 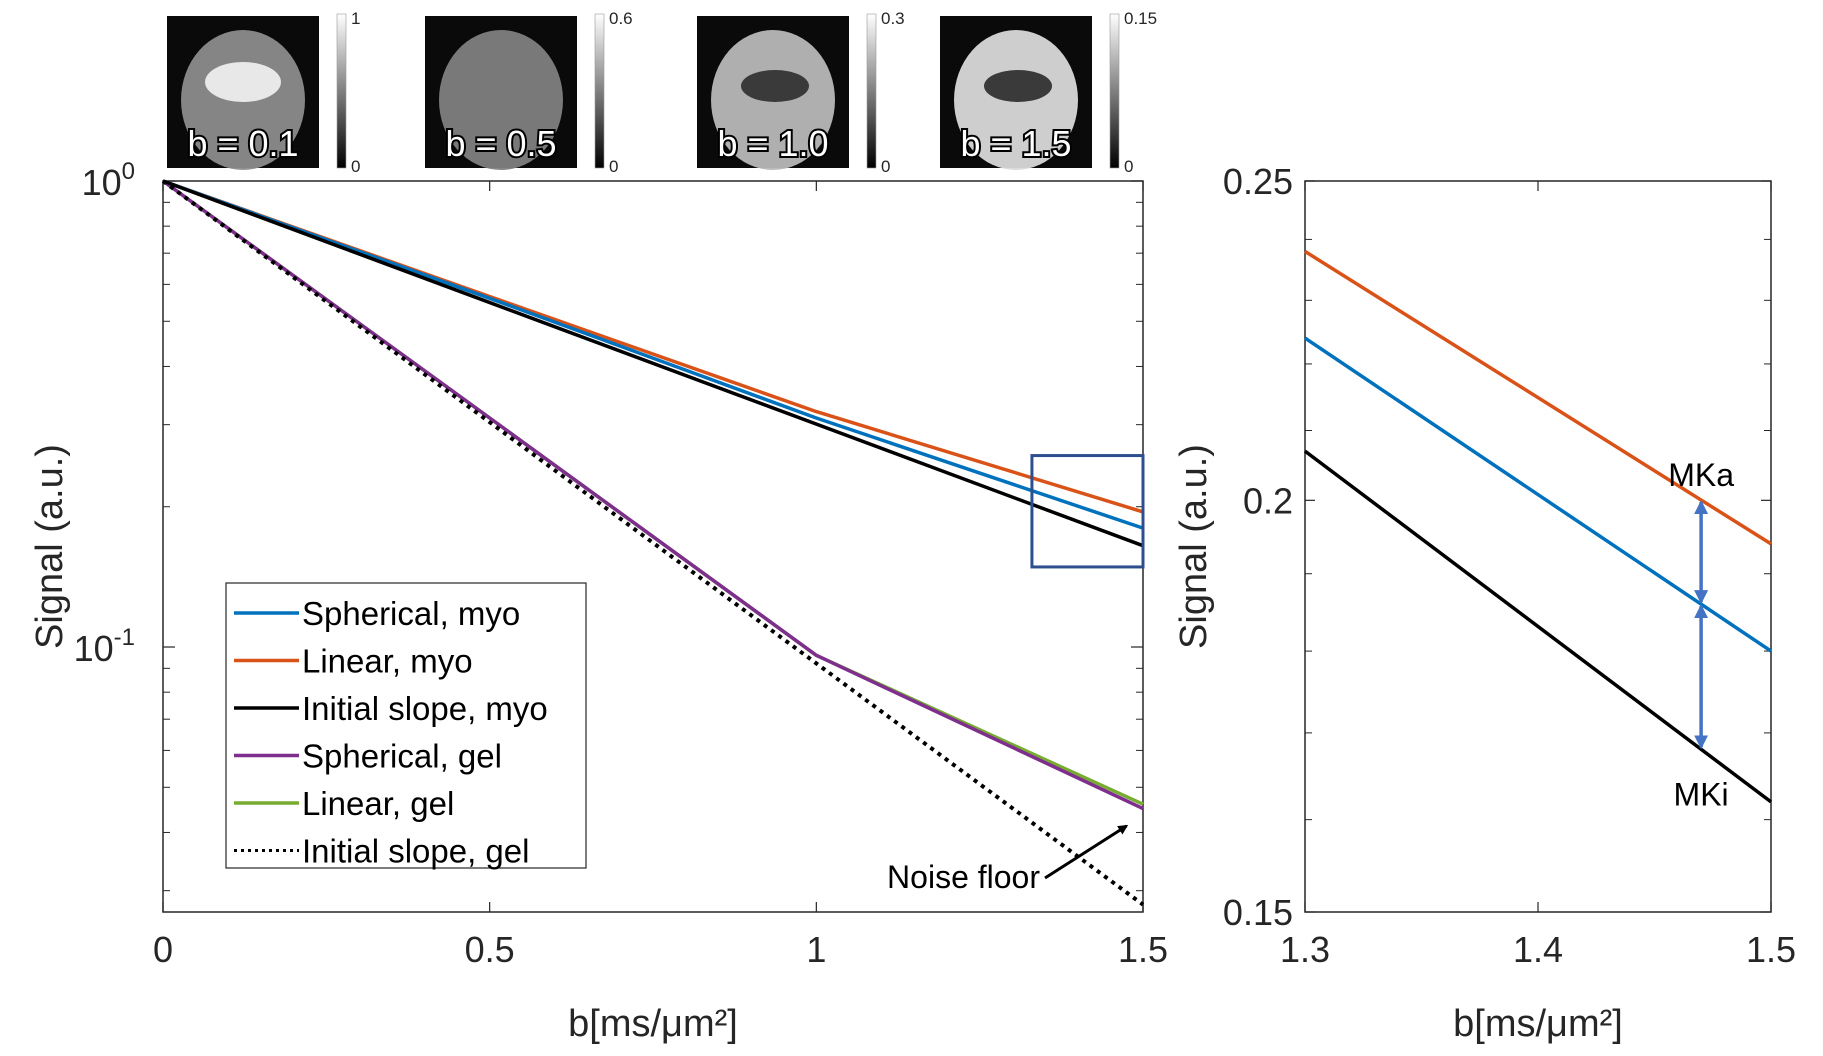 I want to click on legend-label: Initial slope, myo, so click(x=425, y=708).